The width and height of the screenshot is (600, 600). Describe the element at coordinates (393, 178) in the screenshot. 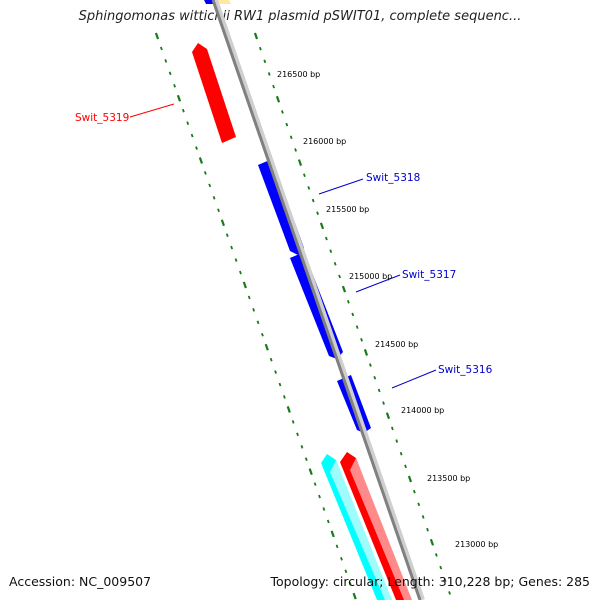

I see `gene-label-swit-5318: Swit_5318` at that location.